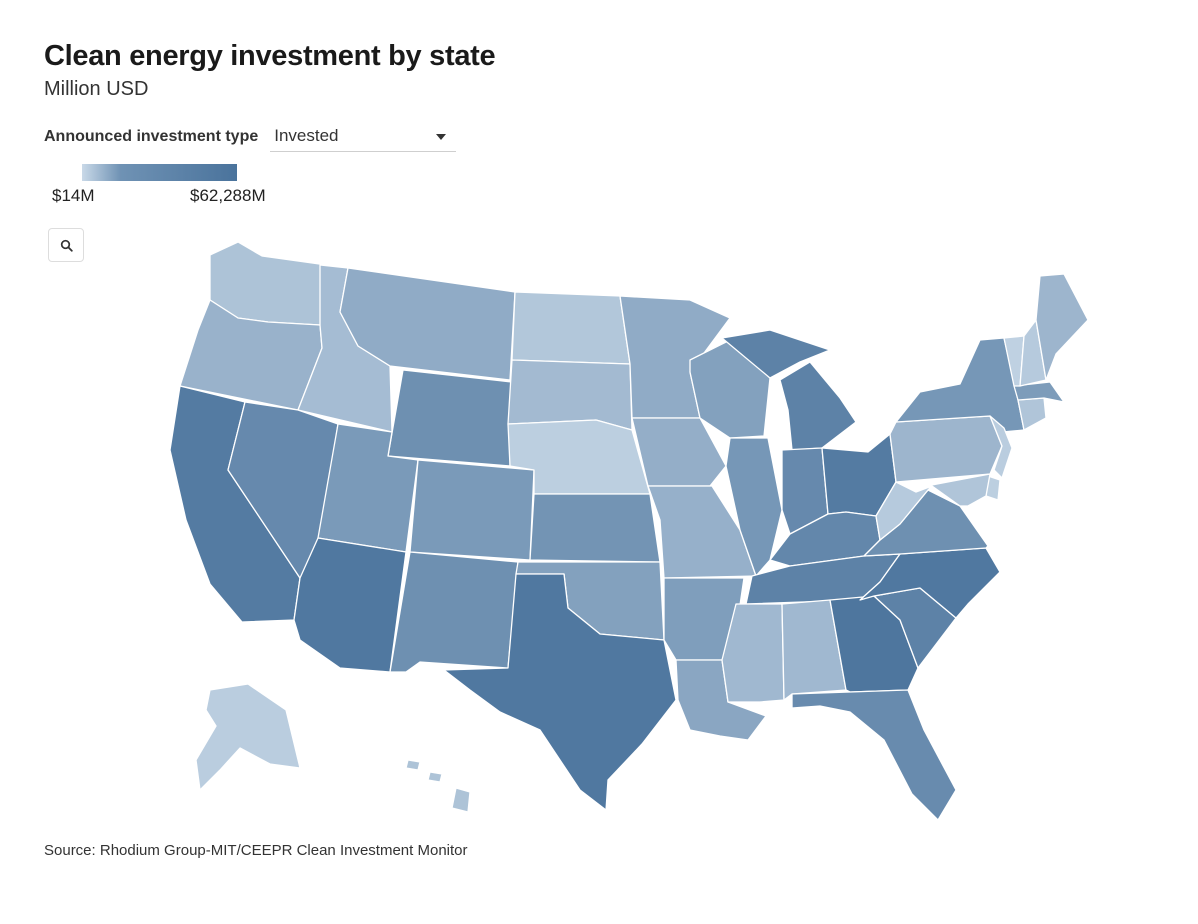  I want to click on investment-type-label: Announced investment type, so click(151, 136).